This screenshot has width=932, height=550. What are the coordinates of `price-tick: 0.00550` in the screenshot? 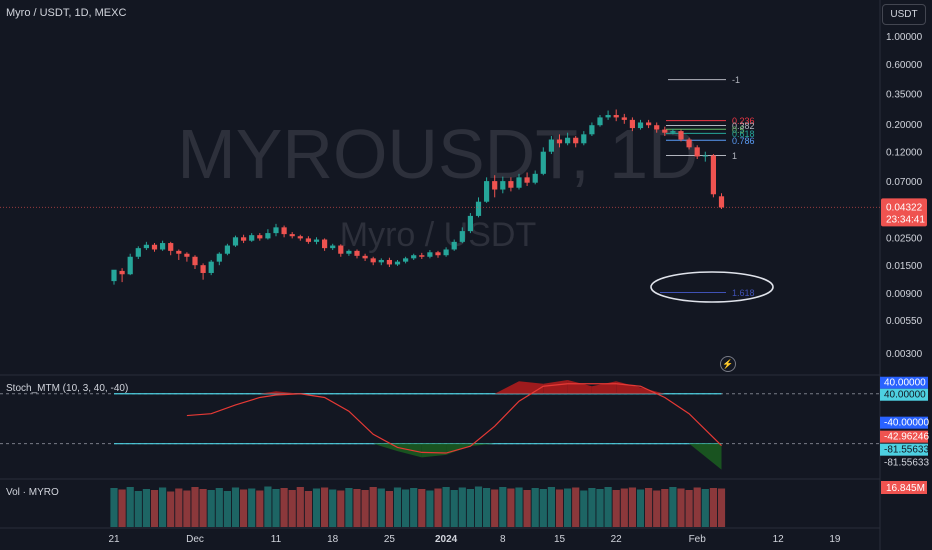 It's located at (904, 321).